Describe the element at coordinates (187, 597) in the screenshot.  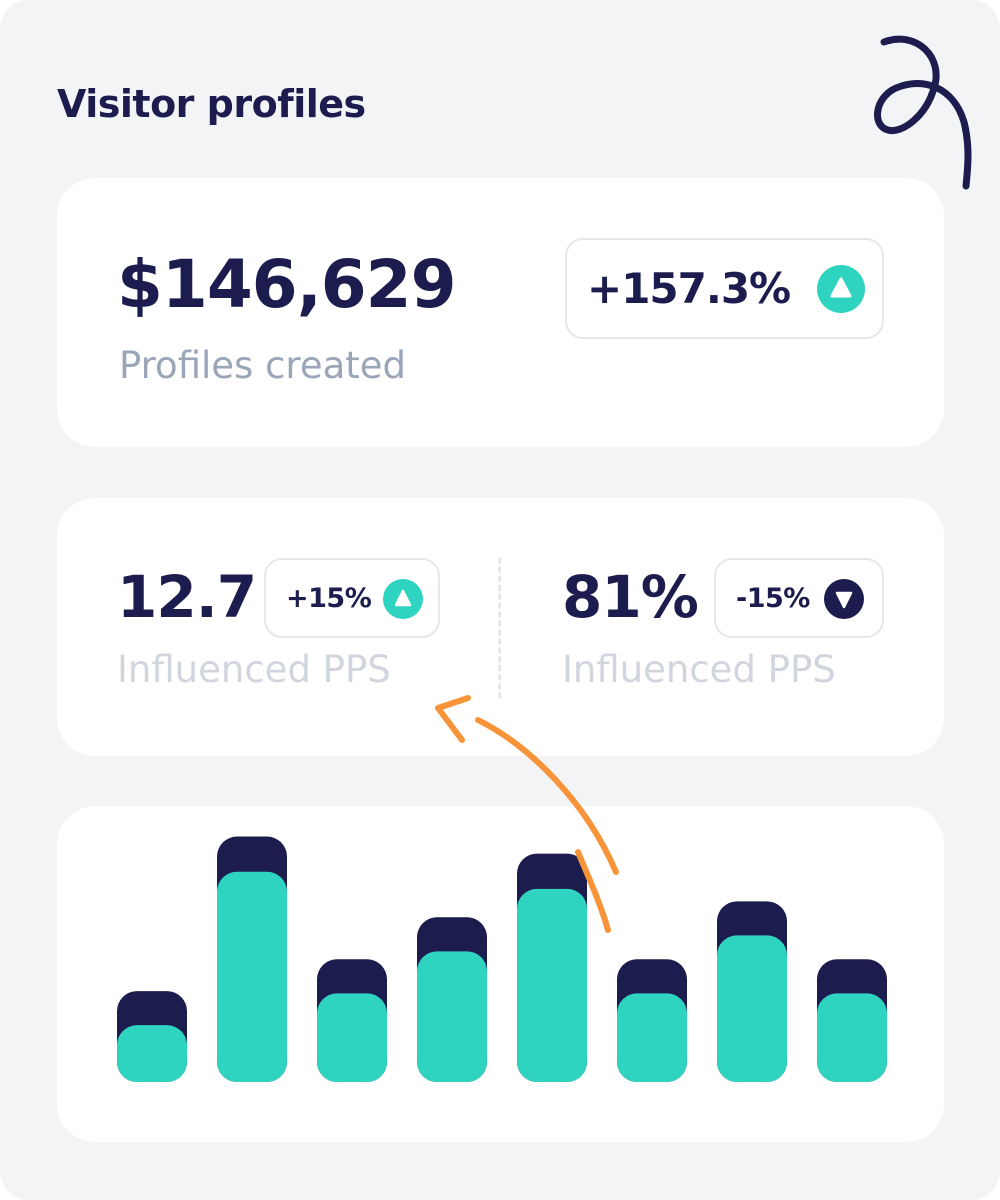
I see `stat-value: 12.7` at that location.